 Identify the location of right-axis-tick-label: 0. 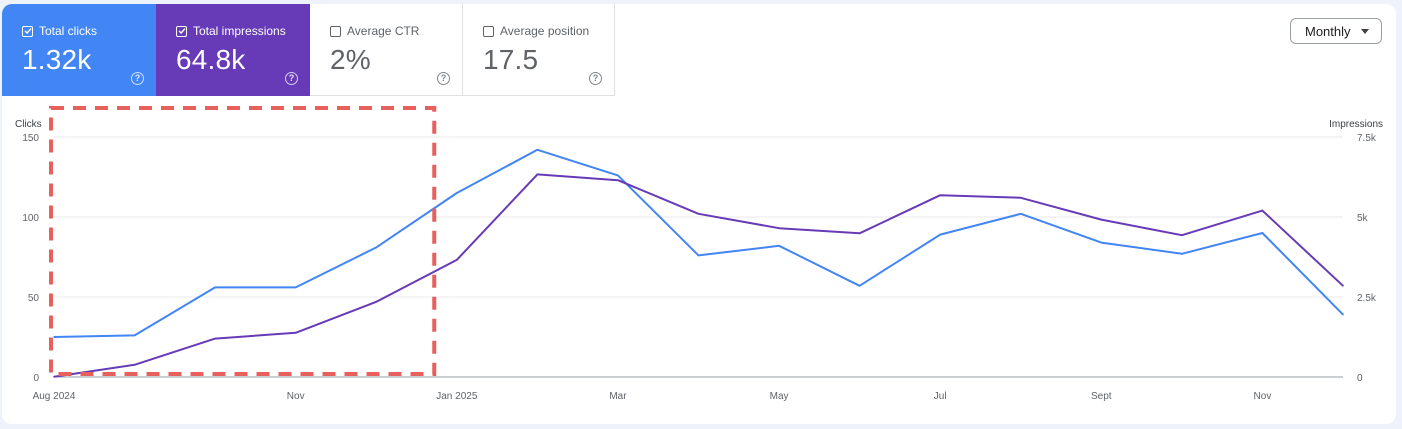
(1360, 378).